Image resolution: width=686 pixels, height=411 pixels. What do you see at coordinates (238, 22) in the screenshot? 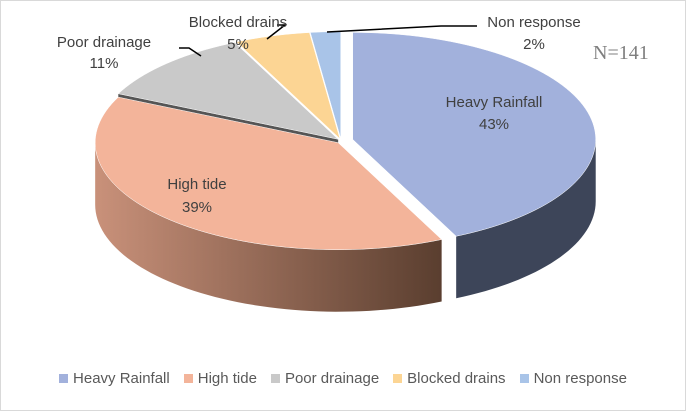
I see `data-label-name: Blocked drains` at bounding box center [238, 22].